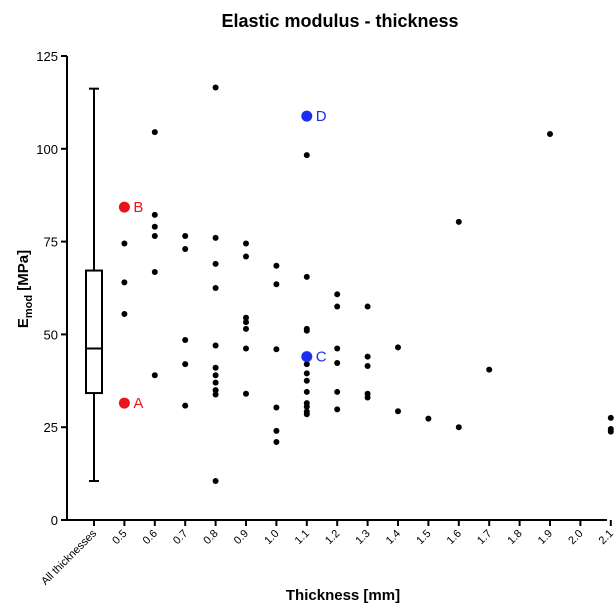 The height and width of the screenshot is (612, 614). Describe the element at coordinates (307, 116) in the screenshot. I see `annotation-point-d` at that location.